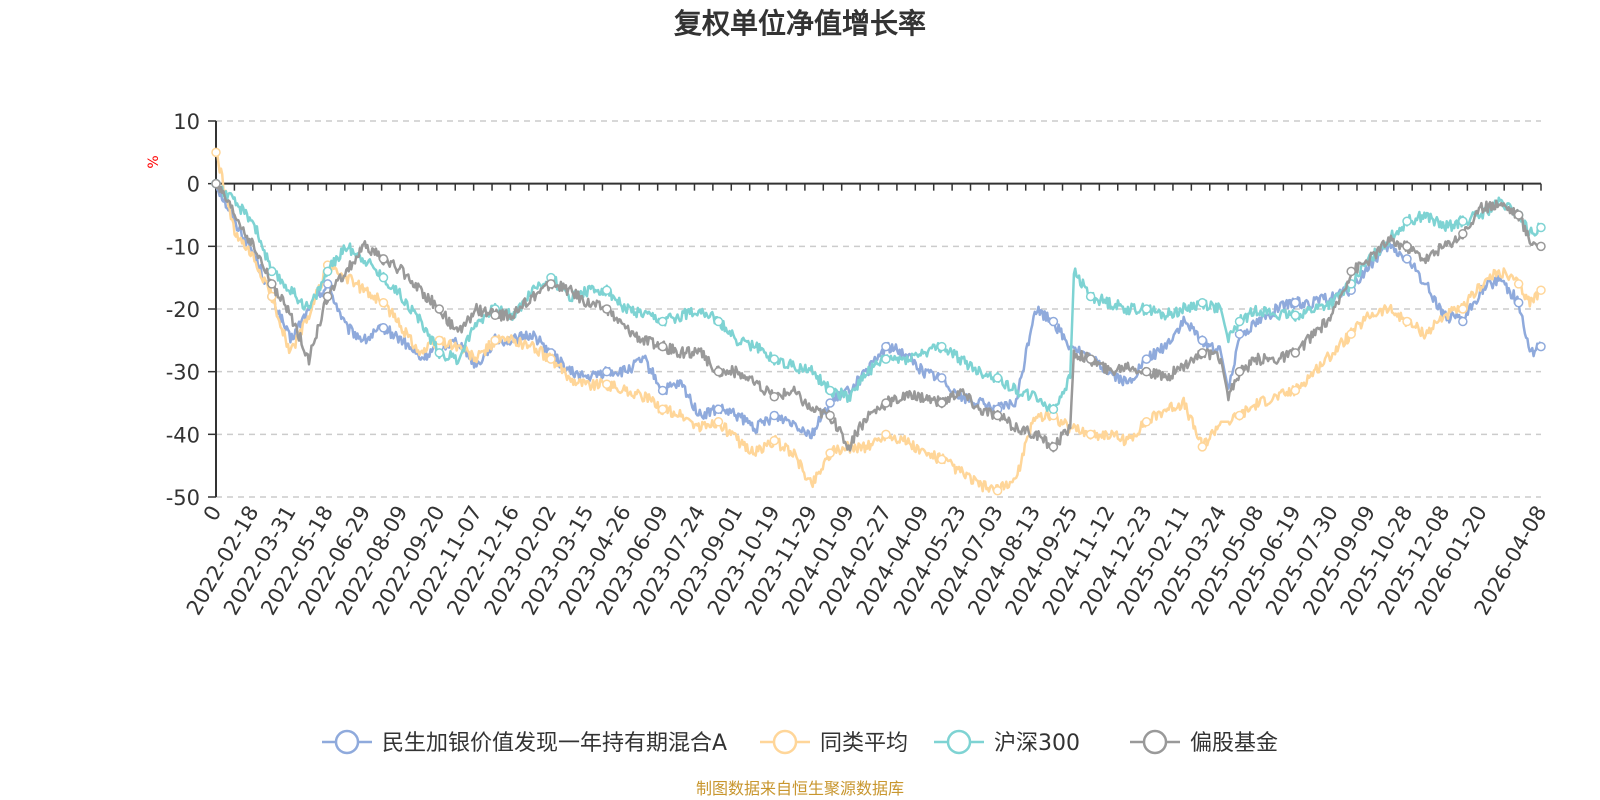 This screenshot has width=1600, height=800. Describe the element at coordinates (1204, 742) in the screenshot. I see `legend-item: 偏股基金` at that location.